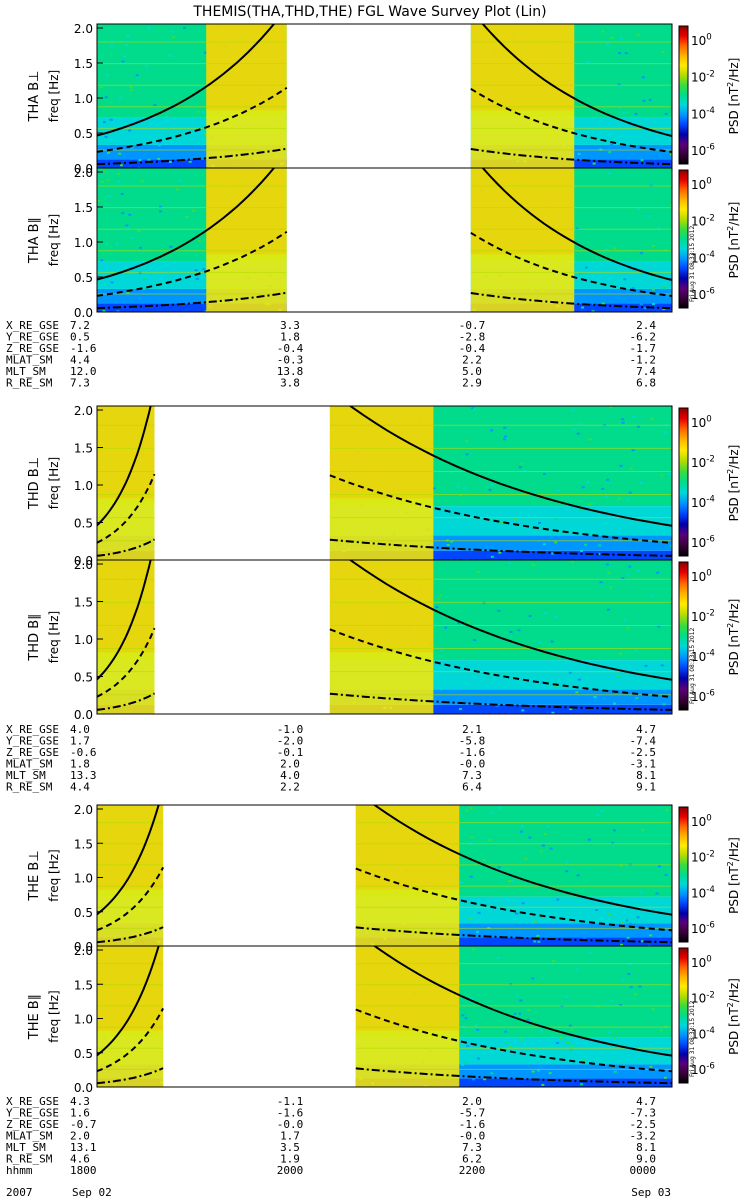  Describe the element at coordinates (472, 337) in the screenshot. I see `ephemeris-value: -2.8` at that location.